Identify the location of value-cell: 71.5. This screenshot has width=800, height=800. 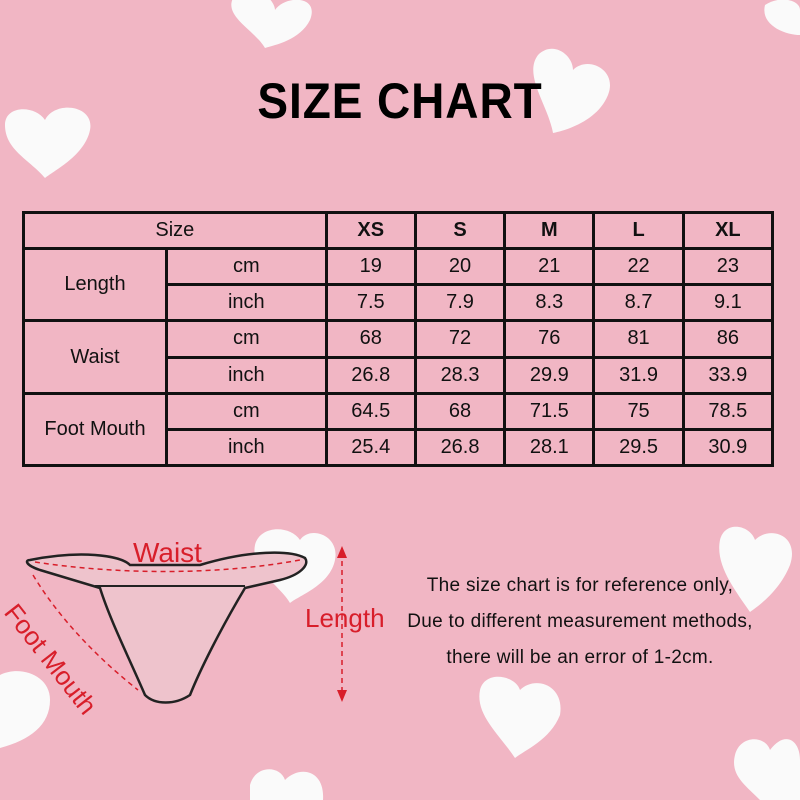
(549, 411).